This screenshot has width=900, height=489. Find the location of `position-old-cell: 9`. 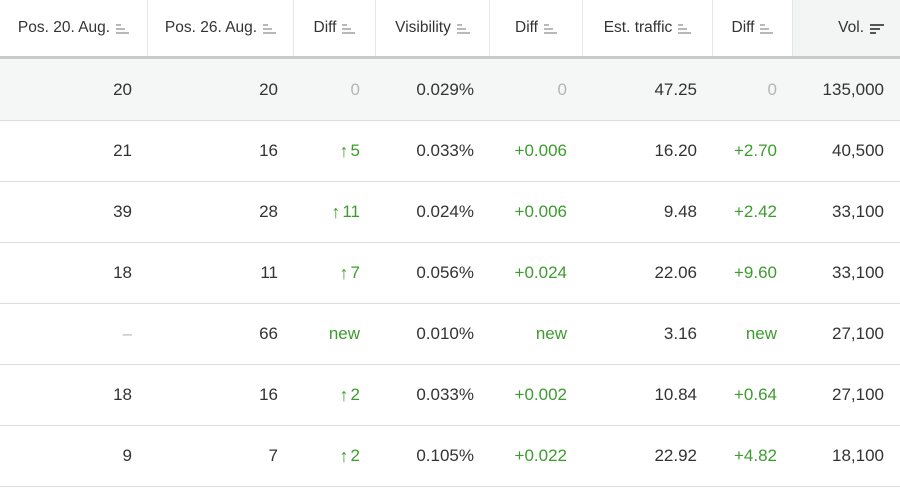

position-old-cell: 9 is located at coordinates (74, 456).